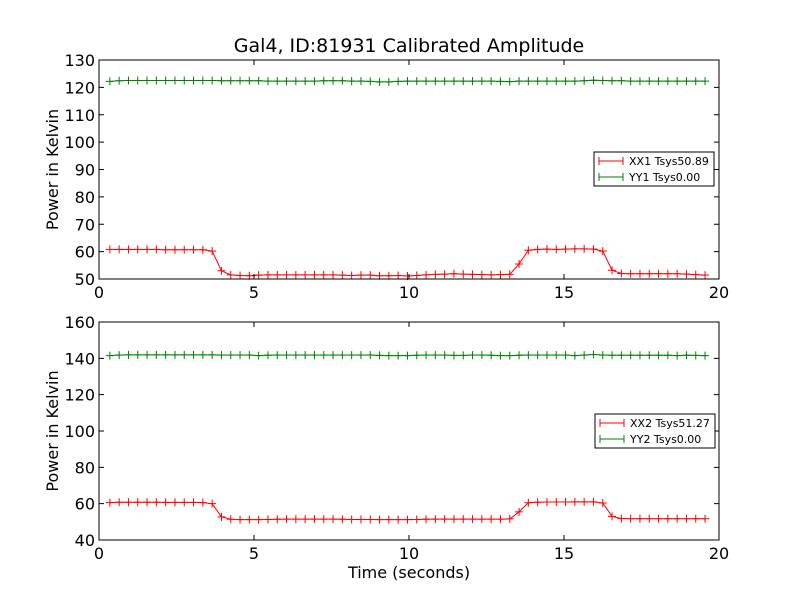 The image size is (800, 600). I want to click on y-tick-label: 70, so click(85, 224).